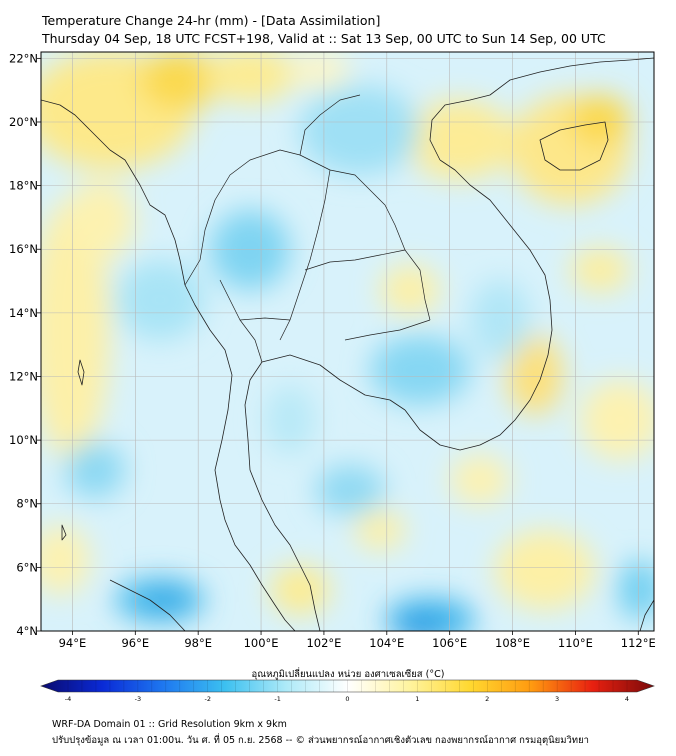 The image size is (676, 756). I want to click on country-borders, so click(307, 228).